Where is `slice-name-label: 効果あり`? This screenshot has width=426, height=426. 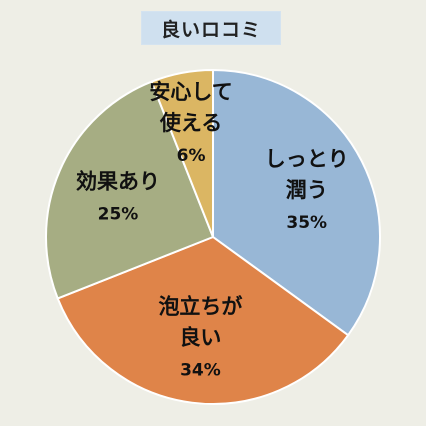
slice-name-label: 効果あり is located at coordinates (118, 181).